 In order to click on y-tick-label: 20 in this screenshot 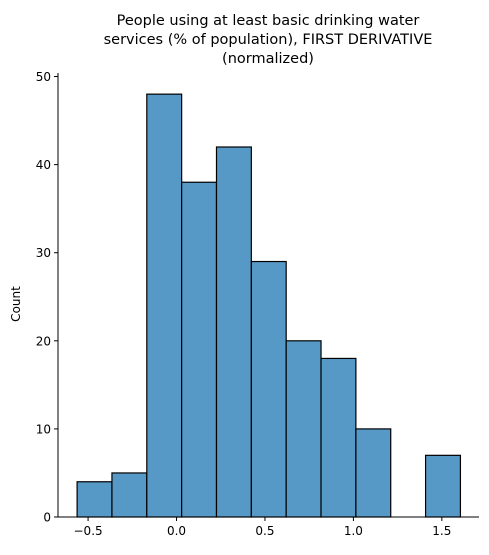, I will do `click(43, 341)`.